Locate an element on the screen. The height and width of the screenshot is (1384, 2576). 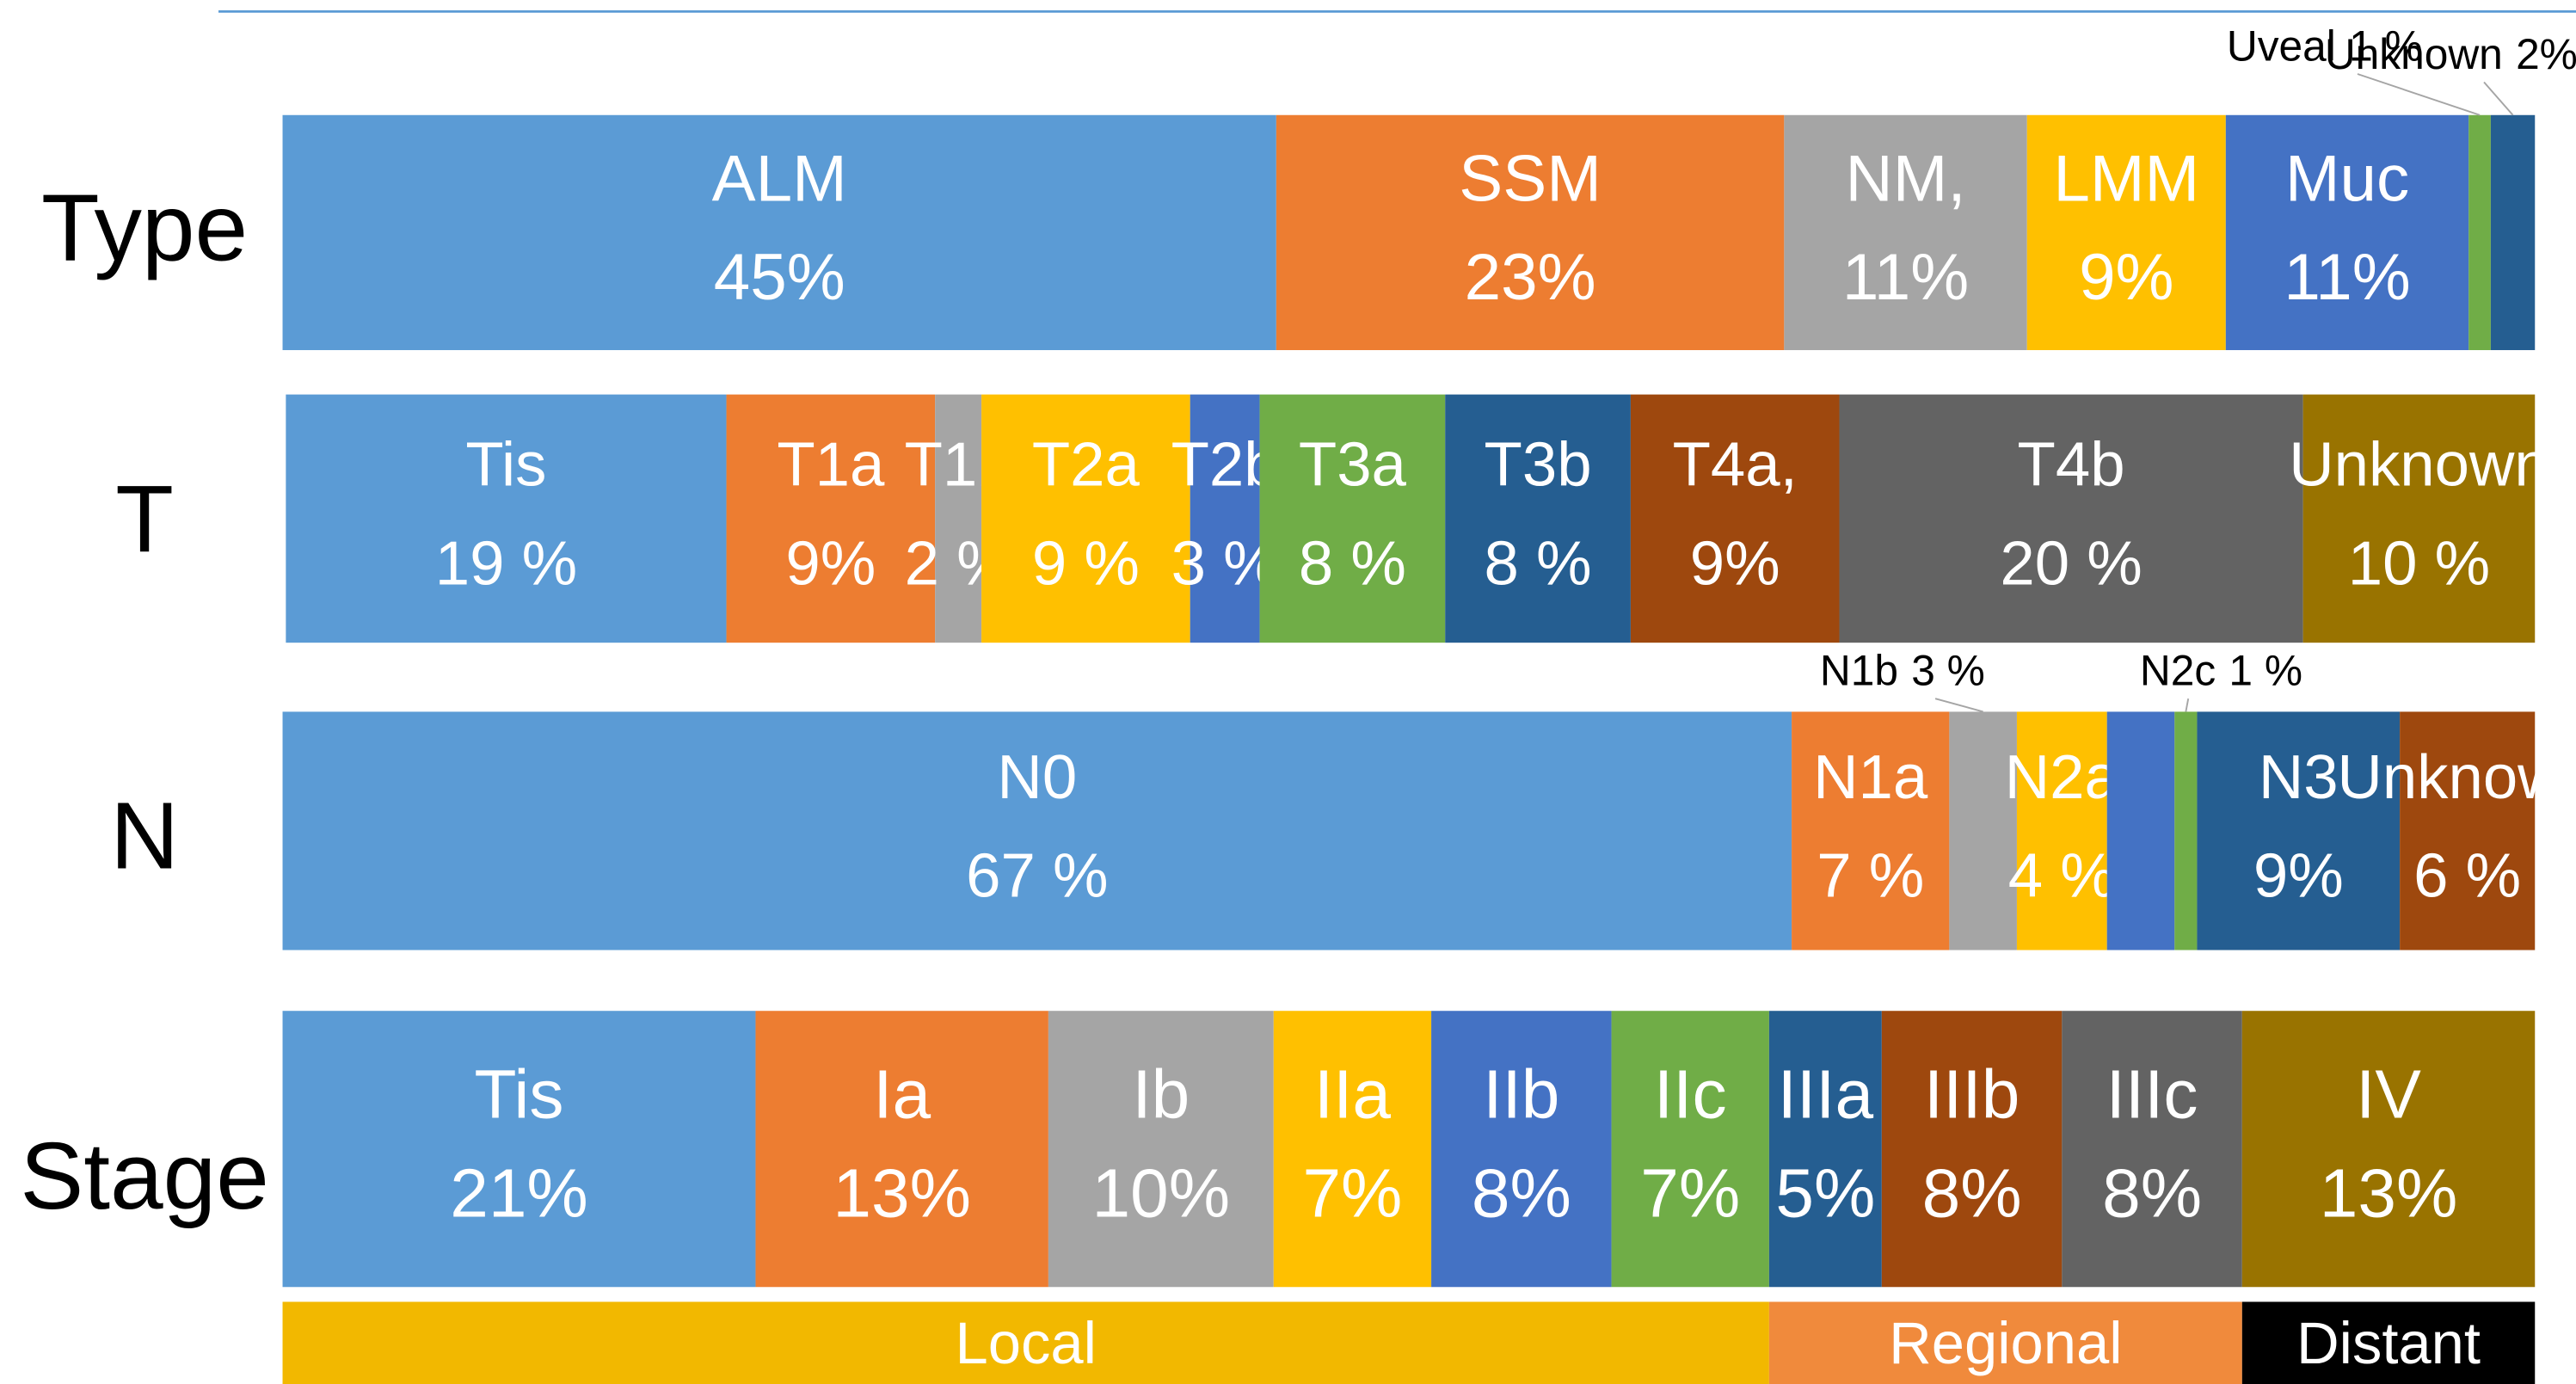
segment-name: Ib is located at coordinates (1161, 1095).